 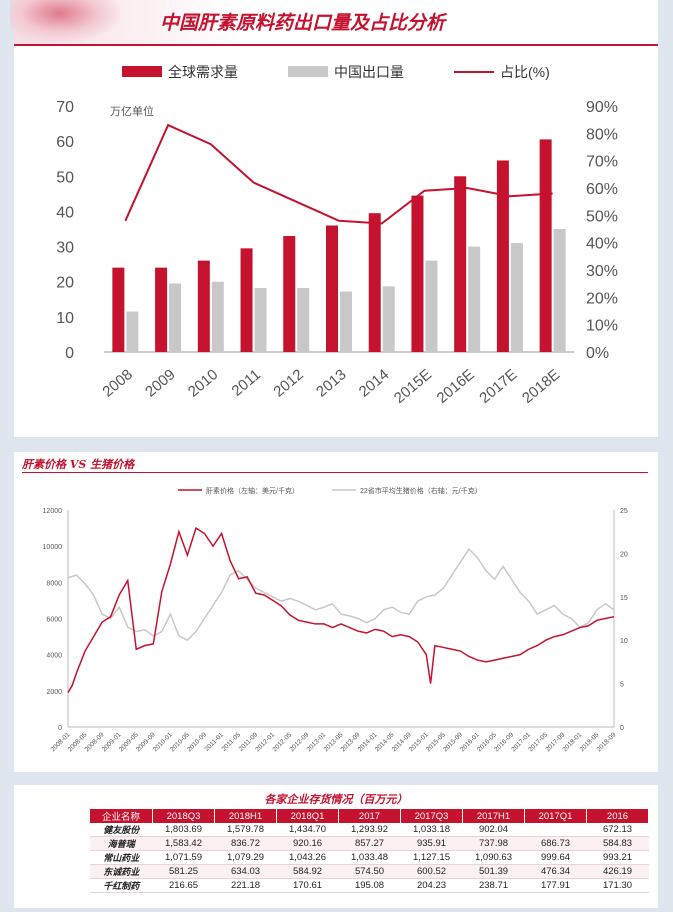 I want to click on inventory-value-cell: 216.65, so click(x=183, y=885).